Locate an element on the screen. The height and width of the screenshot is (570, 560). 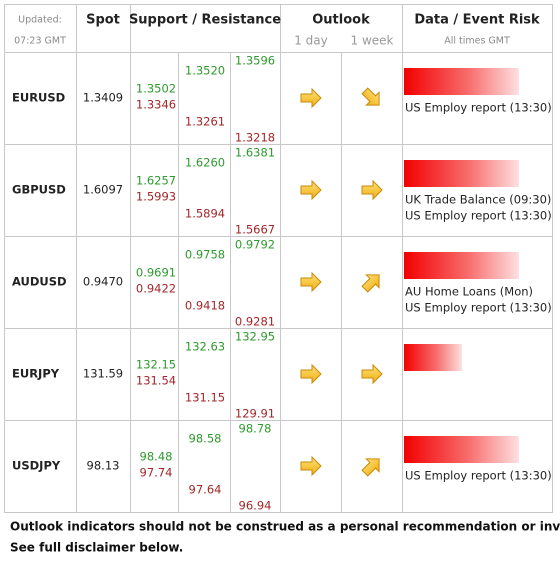
updated-time: 07:23 GMT is located at coordinates (40, 41).